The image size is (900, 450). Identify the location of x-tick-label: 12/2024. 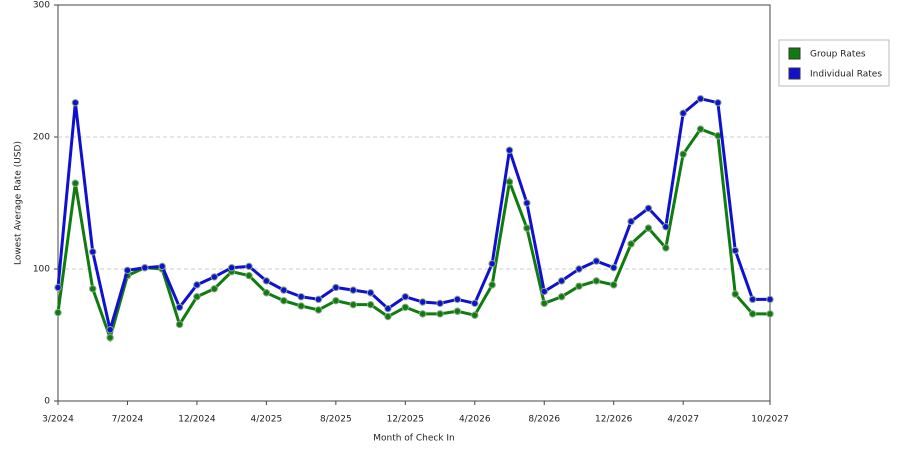
(197, 420).